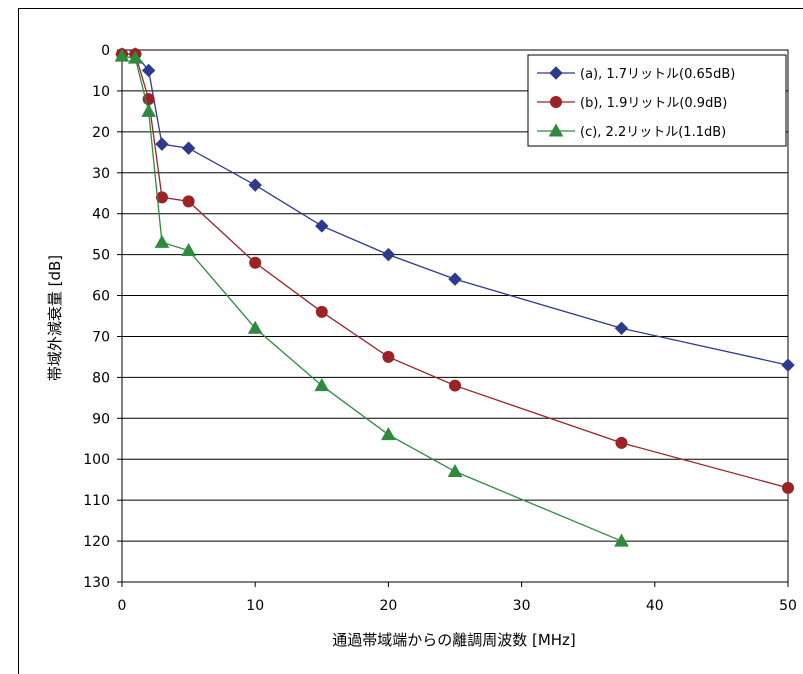  I want to click on legend-item: (a), 1.7リットル(0.65dB), so click(636, 74).